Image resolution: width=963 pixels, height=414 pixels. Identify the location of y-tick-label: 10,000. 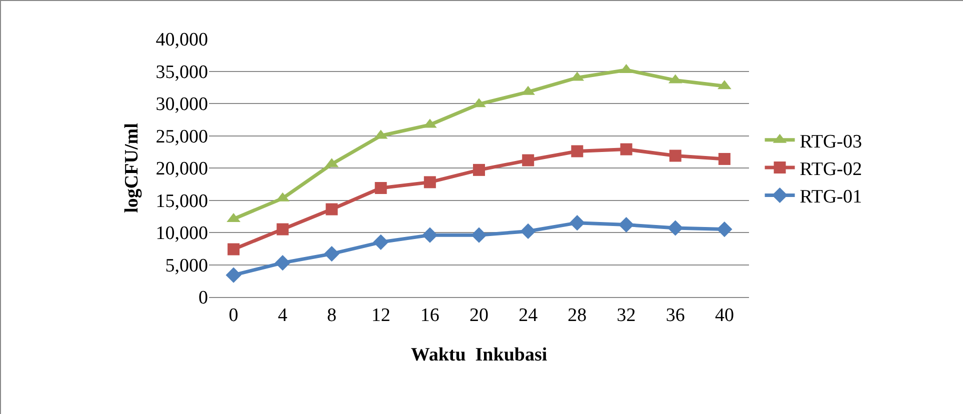
(182, 233).